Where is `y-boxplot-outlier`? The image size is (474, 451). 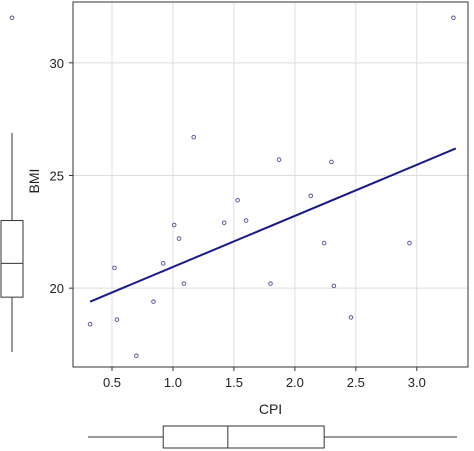
y-boxplot-outlier is located at coordinates (12, 18).